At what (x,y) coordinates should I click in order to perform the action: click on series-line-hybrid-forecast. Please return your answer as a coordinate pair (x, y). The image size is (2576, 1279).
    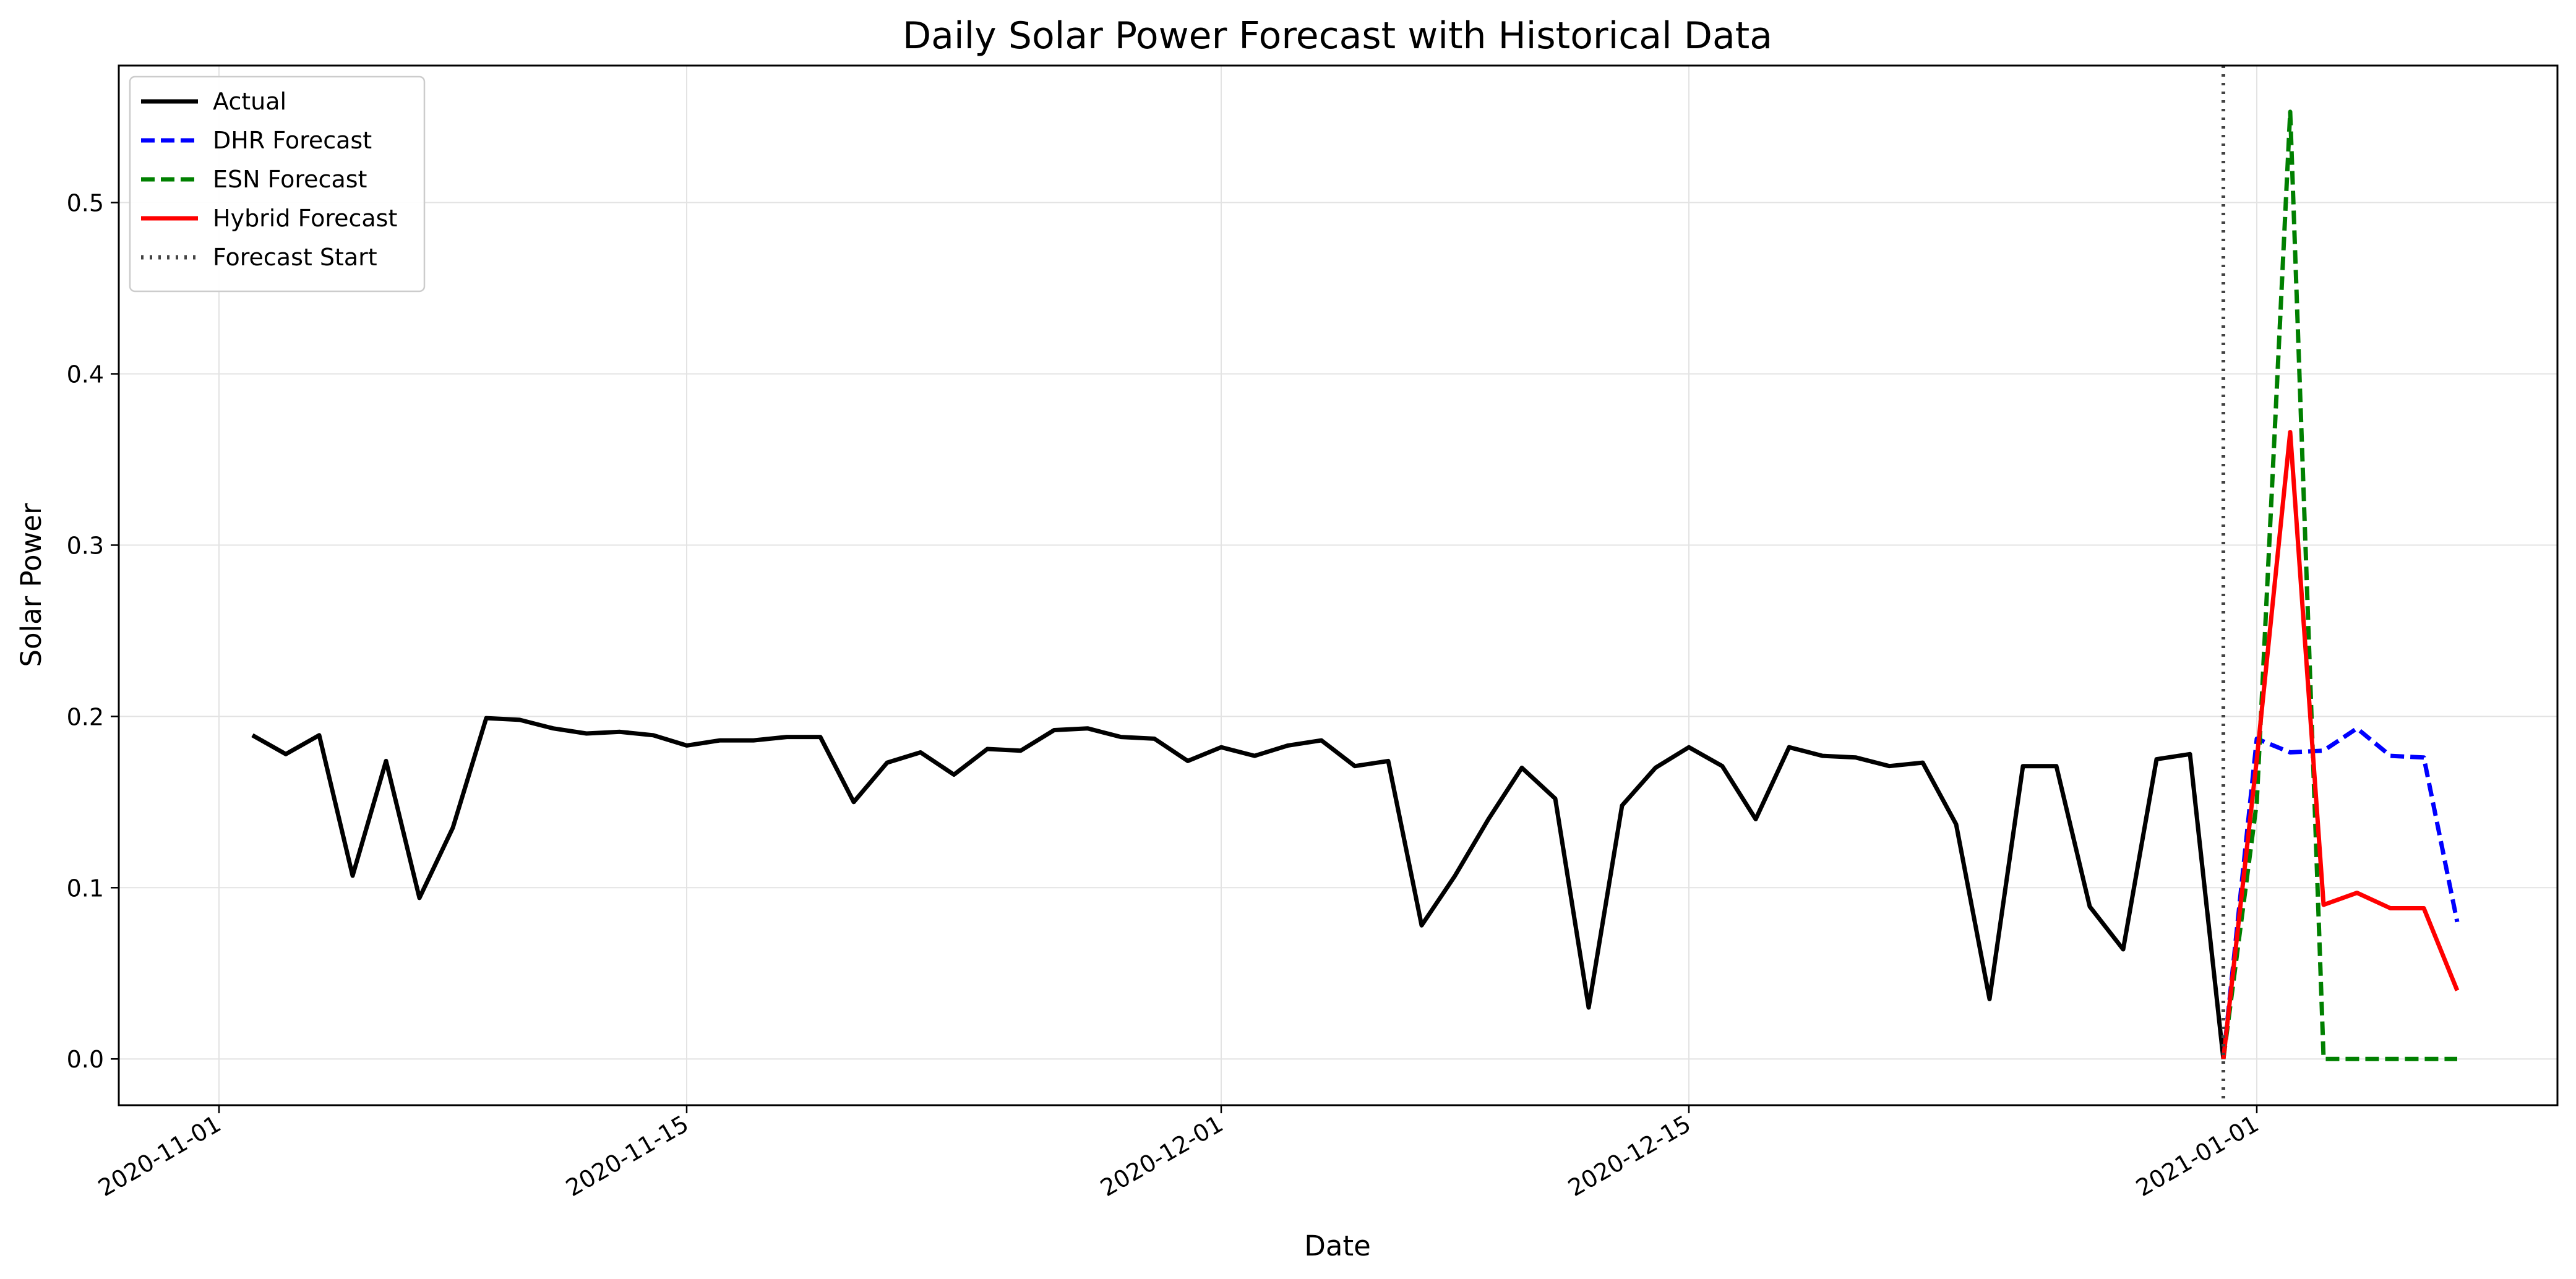
    Looking at the image, I should click on (2340, 744).